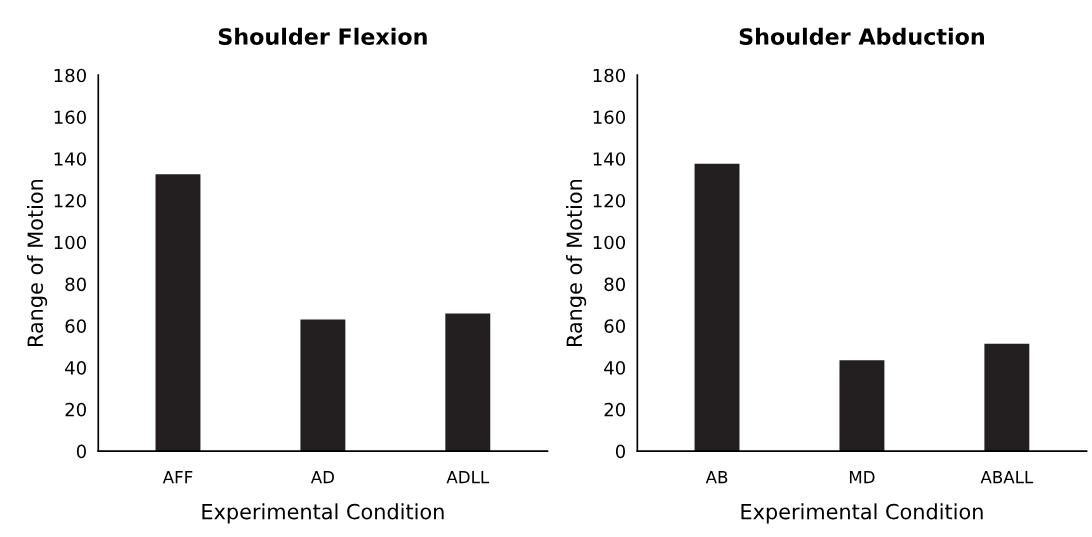  Describe the element at coordinates (177, 477) in the screenshot. I see `x-tick-label: AFF` at that location.